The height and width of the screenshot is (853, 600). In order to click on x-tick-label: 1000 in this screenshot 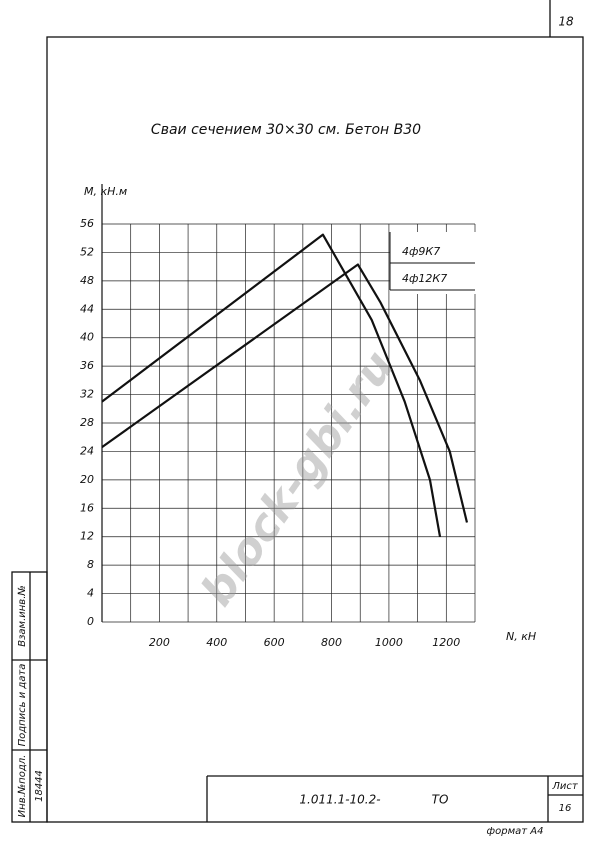, I will do `click(389, 642)`.